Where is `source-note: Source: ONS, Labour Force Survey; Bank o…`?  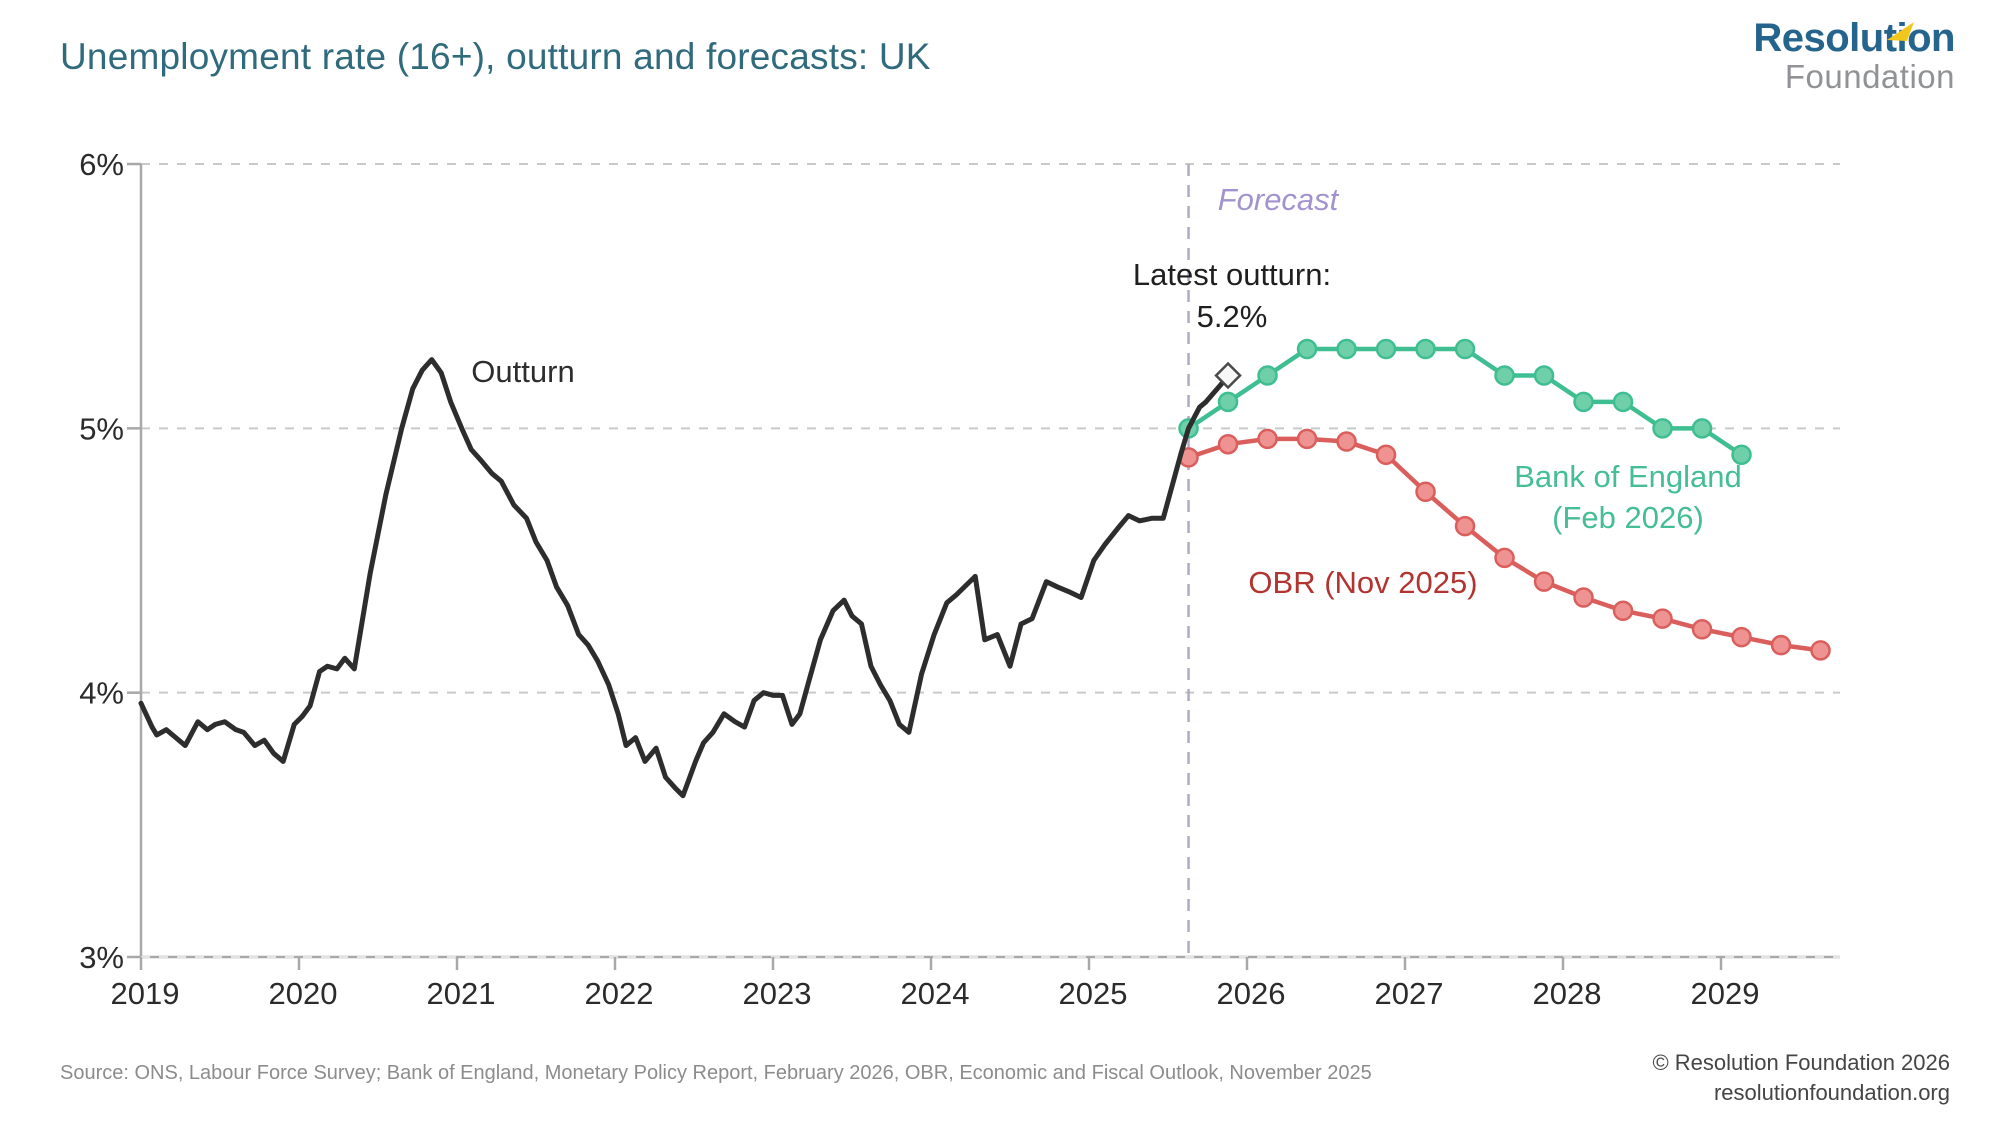
source-note: Source: ONS, Labour Force Survey; Bank o… is located at coordinates (716, 1073).